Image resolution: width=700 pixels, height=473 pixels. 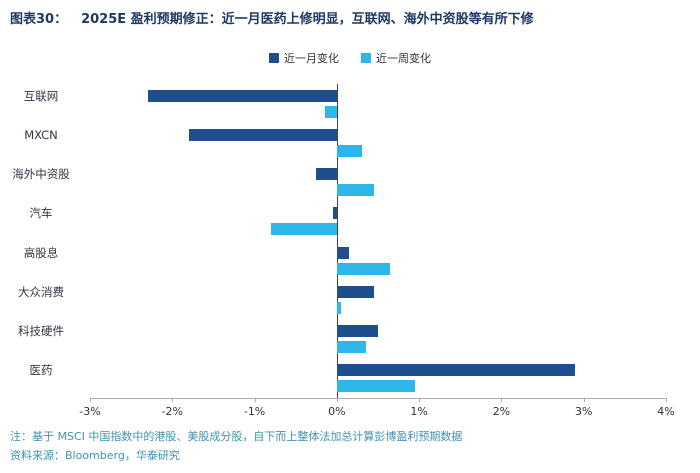 I want to click on figure-title: 2025E 盈利预期修正：近一月医药上修明显，互联网、海外中资股等有所下修, so click(x=307, y=19).